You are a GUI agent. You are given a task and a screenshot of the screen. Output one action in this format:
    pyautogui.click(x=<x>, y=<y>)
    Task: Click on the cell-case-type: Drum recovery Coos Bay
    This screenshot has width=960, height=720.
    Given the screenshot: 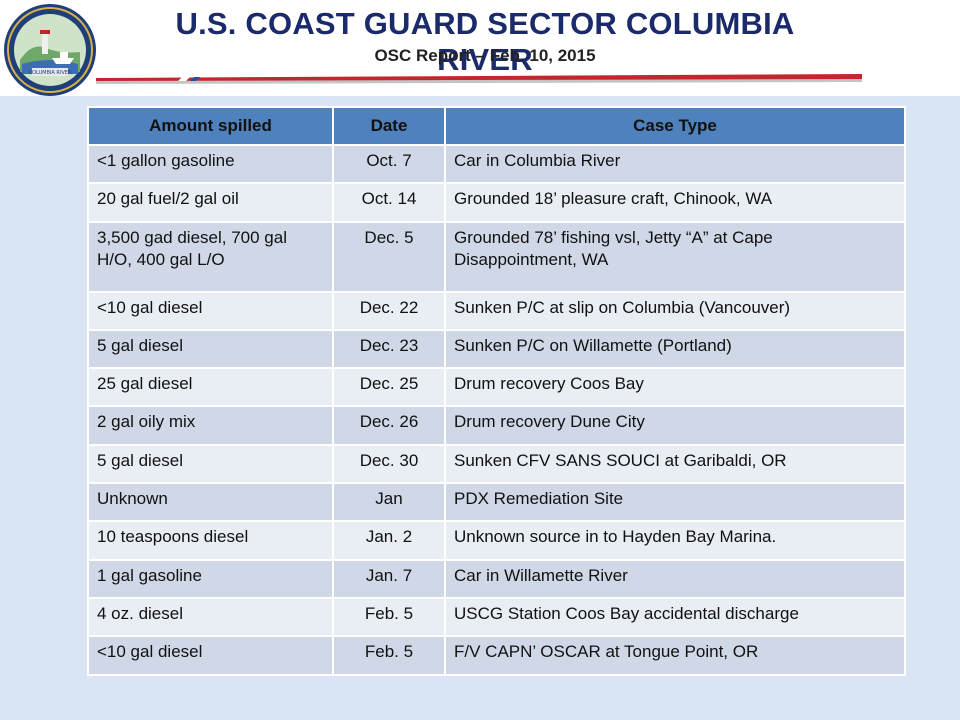 What is the action you would take?
    pyautogui.click(x=675, y=387)
    